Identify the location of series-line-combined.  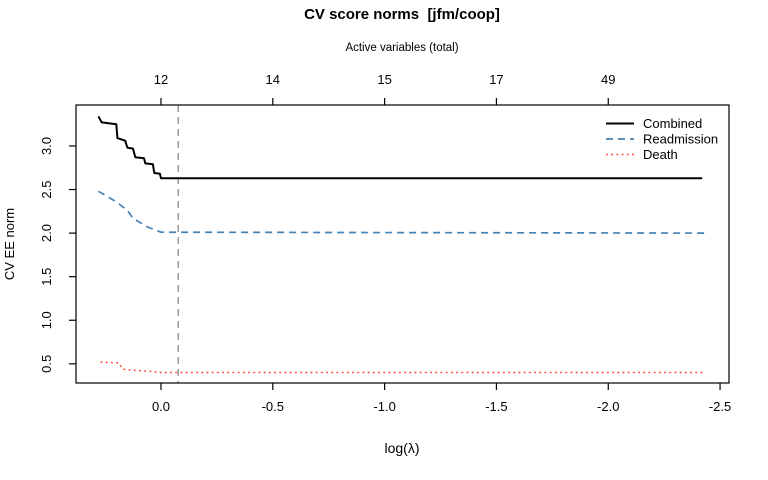
(400, 147).